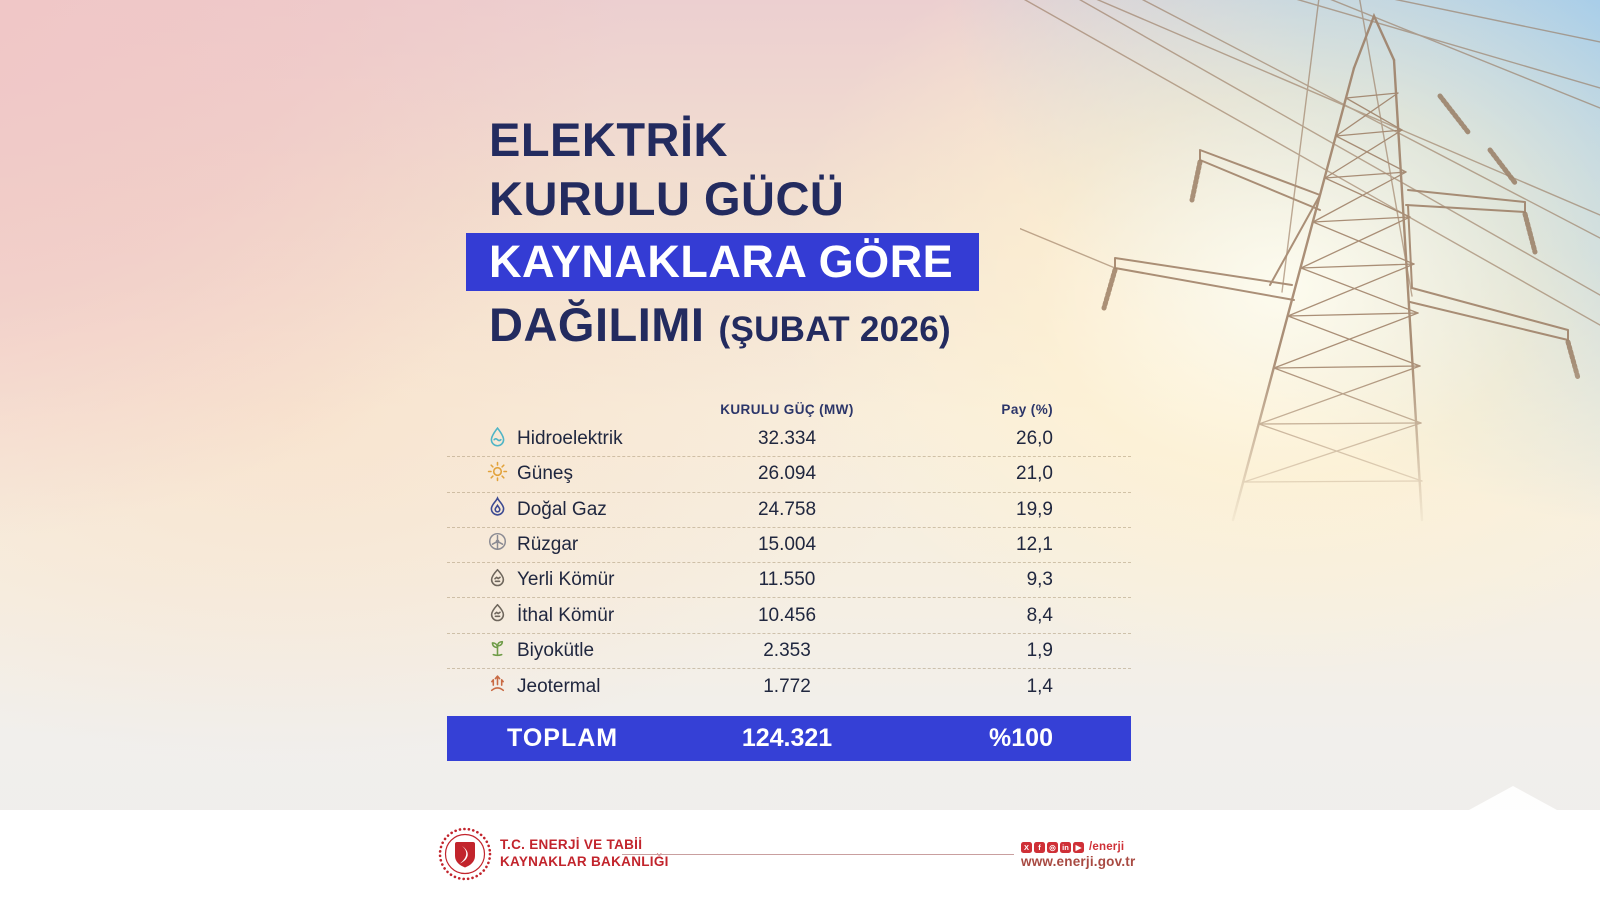  Describe the element at coordinates (497, 439) in the screenshot. I see `water-drop-icon` at that location.